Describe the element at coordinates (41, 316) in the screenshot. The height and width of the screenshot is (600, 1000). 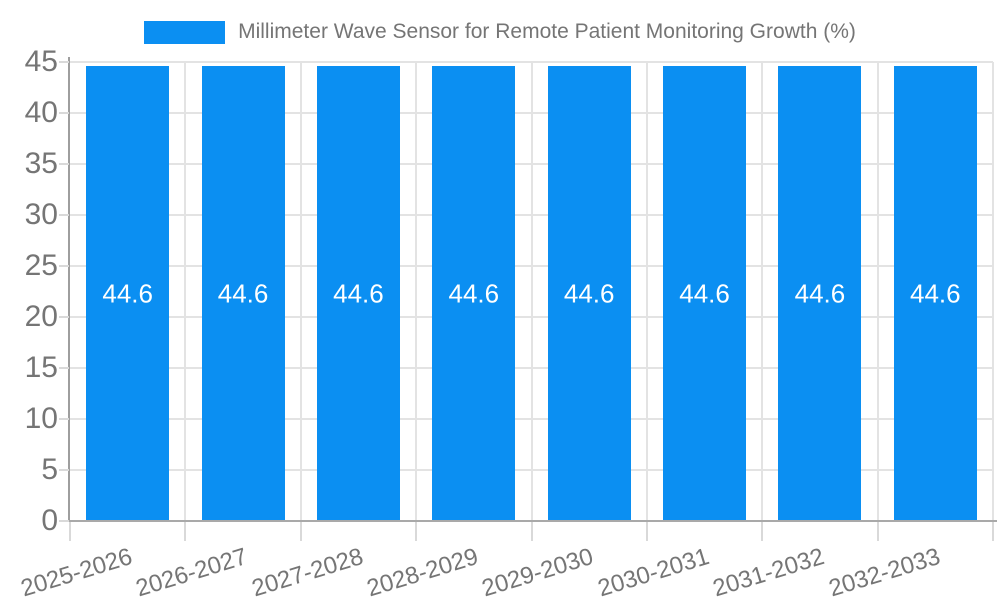
I see `y-tick-label: 20` at that location.